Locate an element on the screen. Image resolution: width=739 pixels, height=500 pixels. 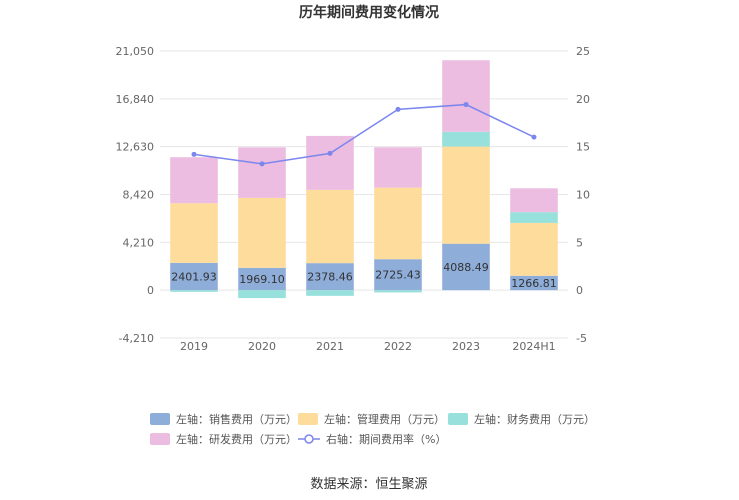
rate-line-path is located at coordinates (364, 134).